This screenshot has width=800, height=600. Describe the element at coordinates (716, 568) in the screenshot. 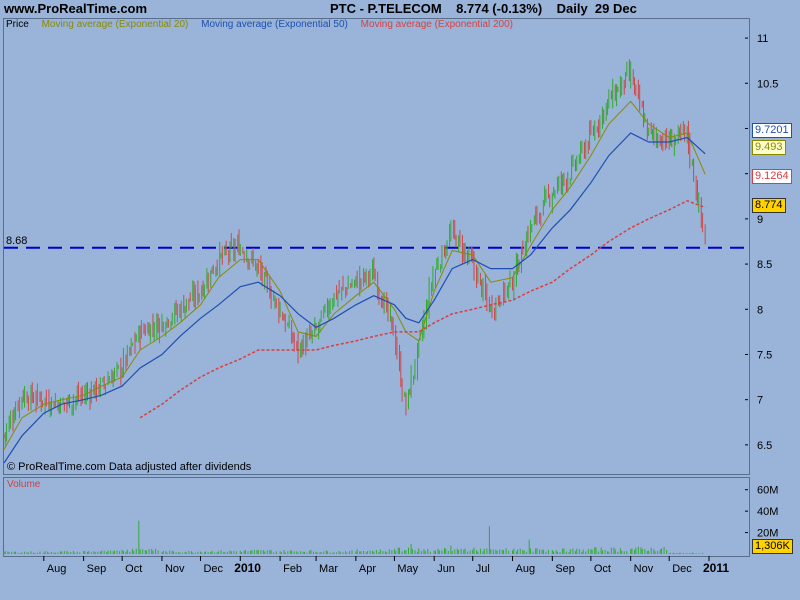

I see `month-label: 2011` at that location.